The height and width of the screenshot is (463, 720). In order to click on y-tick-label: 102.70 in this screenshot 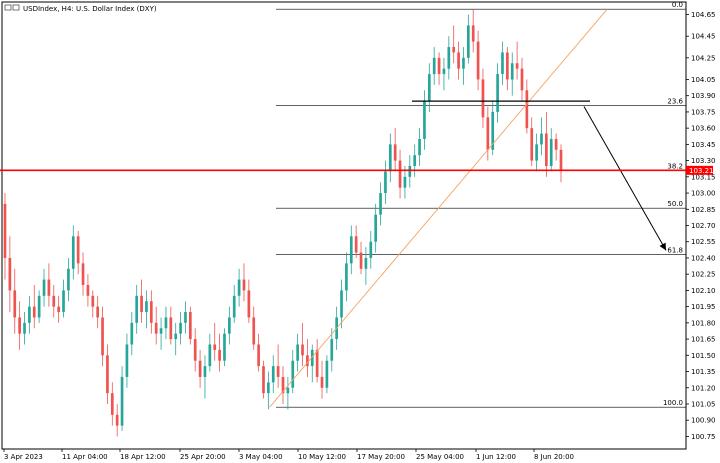, I will do `click(703, 226)`.